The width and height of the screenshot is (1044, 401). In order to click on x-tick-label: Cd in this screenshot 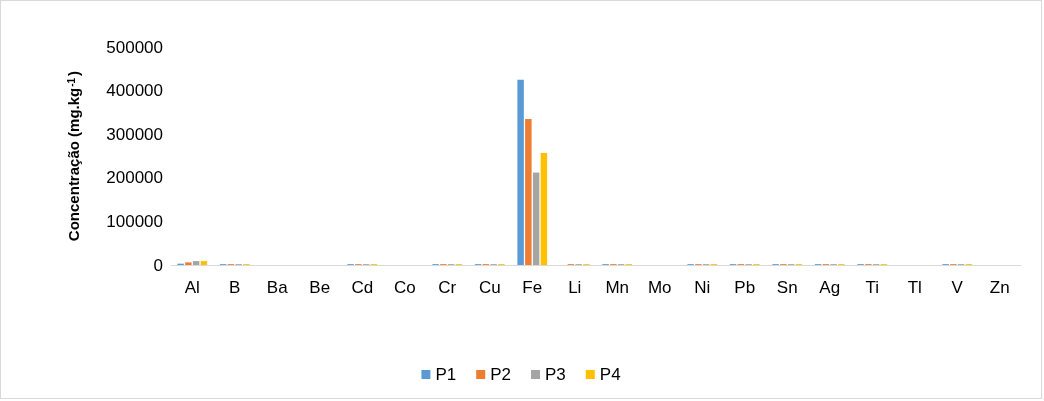, I will do `click(362, 287)`.